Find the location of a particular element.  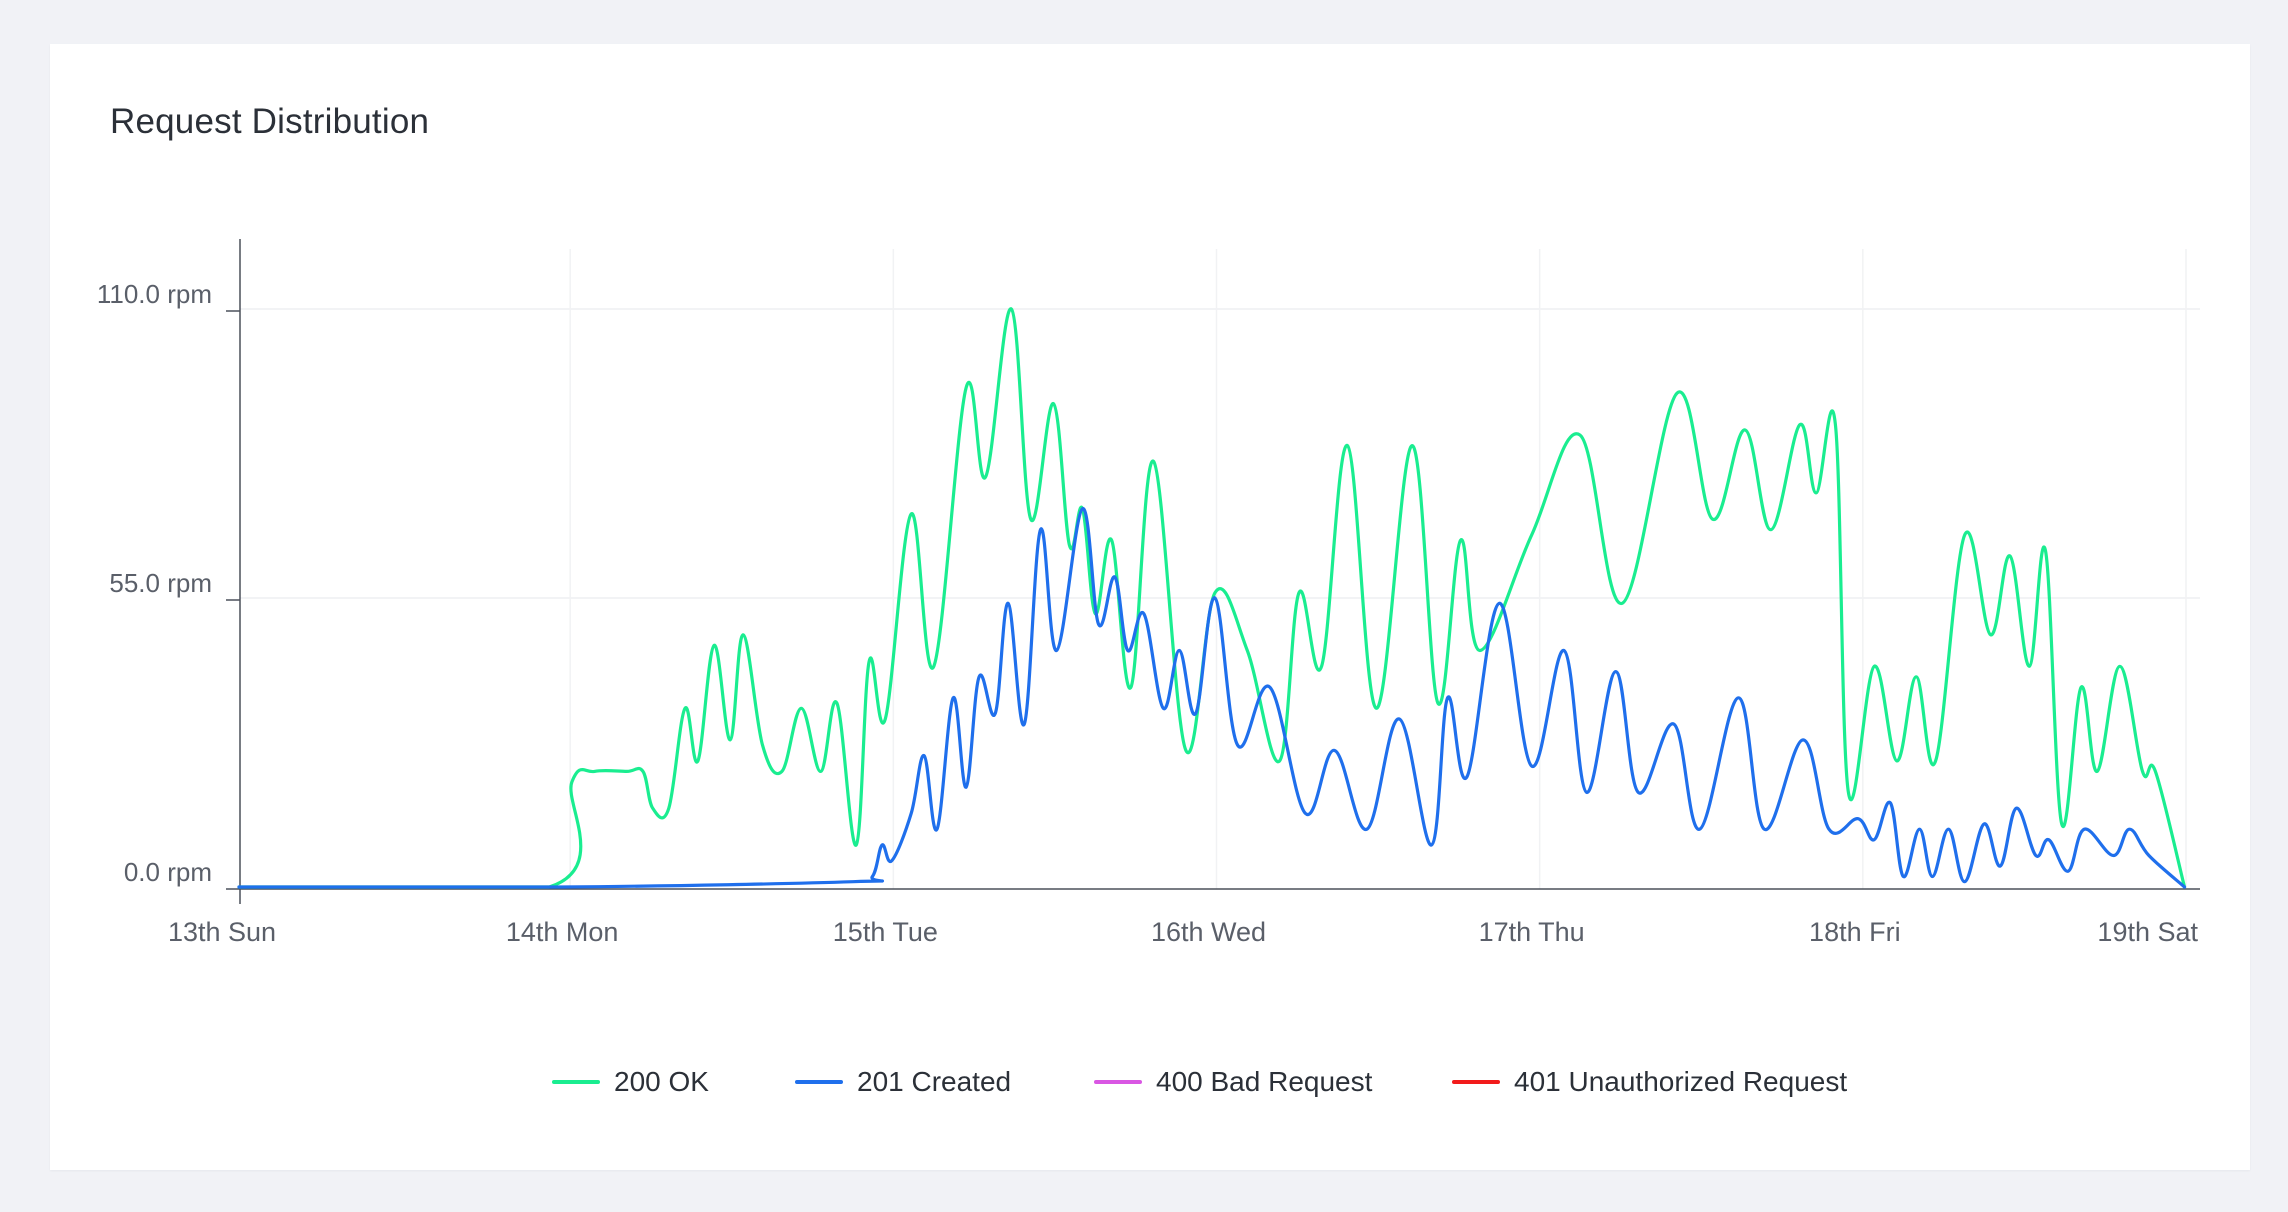

legend-swatch-200-ok is located at coordinates (576, 1082).